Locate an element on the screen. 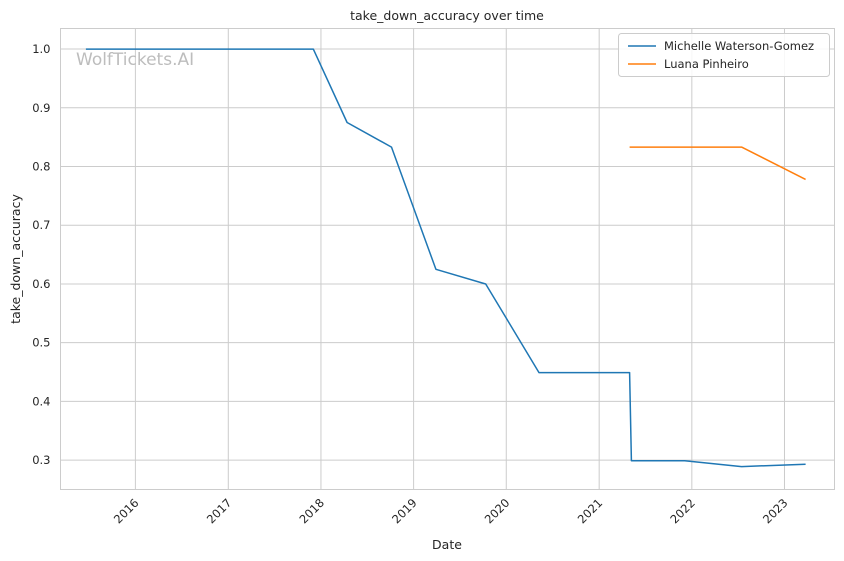  legend: Michelle Waterson-Gomez Luana Pinheiro is located at coordinates (724, 55).